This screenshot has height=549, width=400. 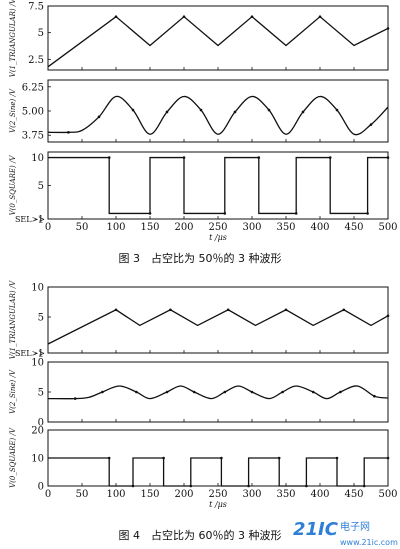 What do you see at coordinates (33, 136) in the screenshot?
I see `y-tick-label: 3.75` at bounding box center [33, 136].